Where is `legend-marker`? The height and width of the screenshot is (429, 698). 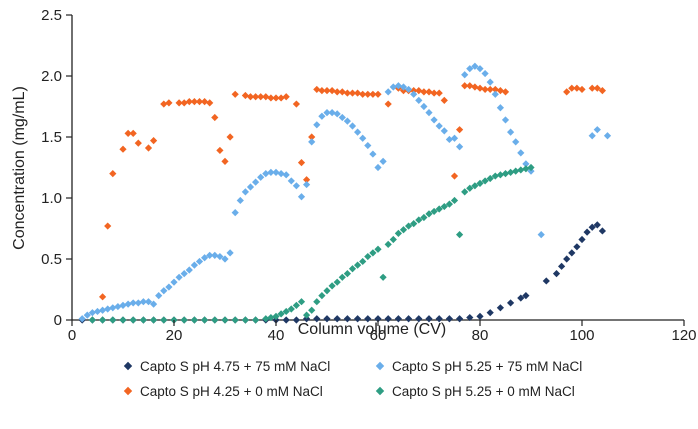
legend-marker is located at coordinates (380, 366).